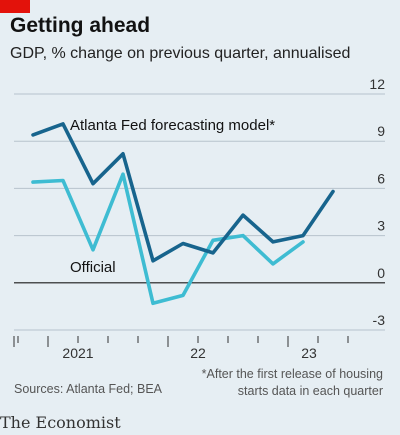  I want to click on y-tick-label: 0, so click(381, 273).